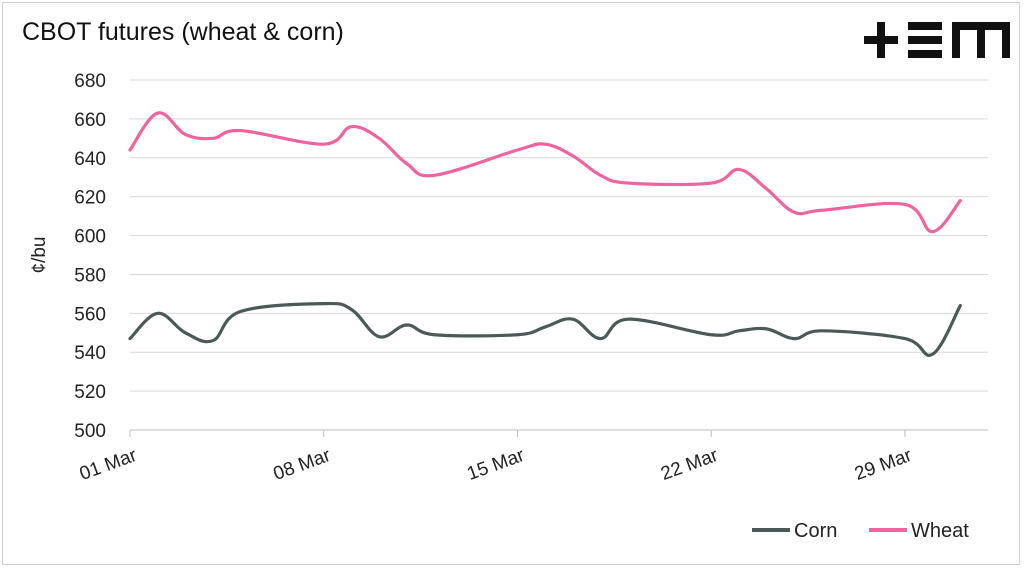 The width and height of the screenshot is (1024, 569). What do you see at coordinates (495, 465) in the screenshot?
I see `x-tick-label: 15 Mar` at bounding box center [495, 465].